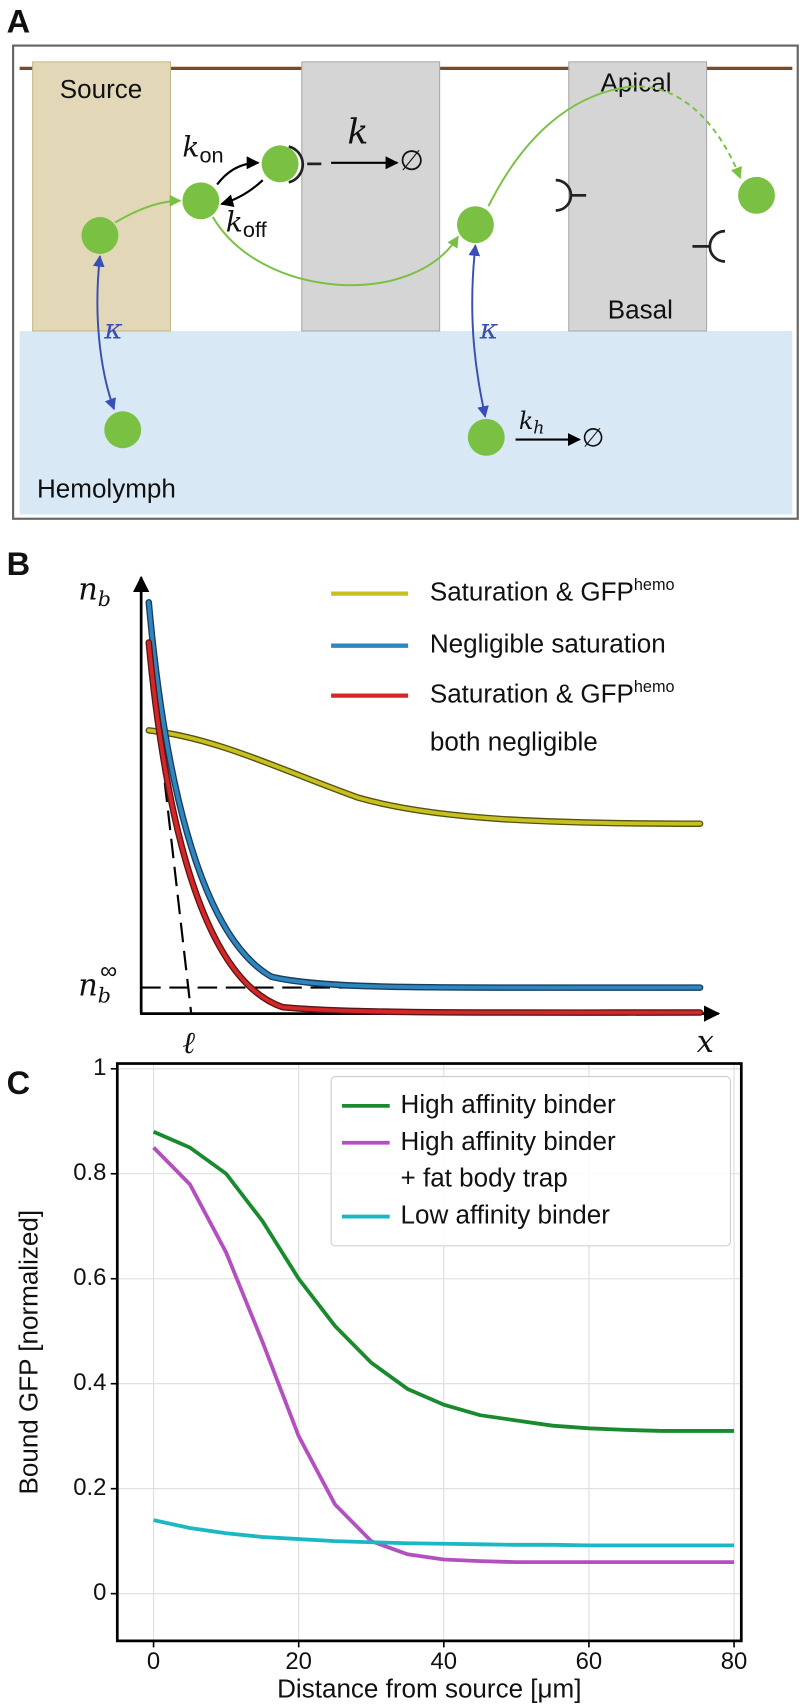 The image size is (800, 1706). Describe the element at coordinates (705, 1042) in the screenshot. I see `x-axis-label: x` at that location.